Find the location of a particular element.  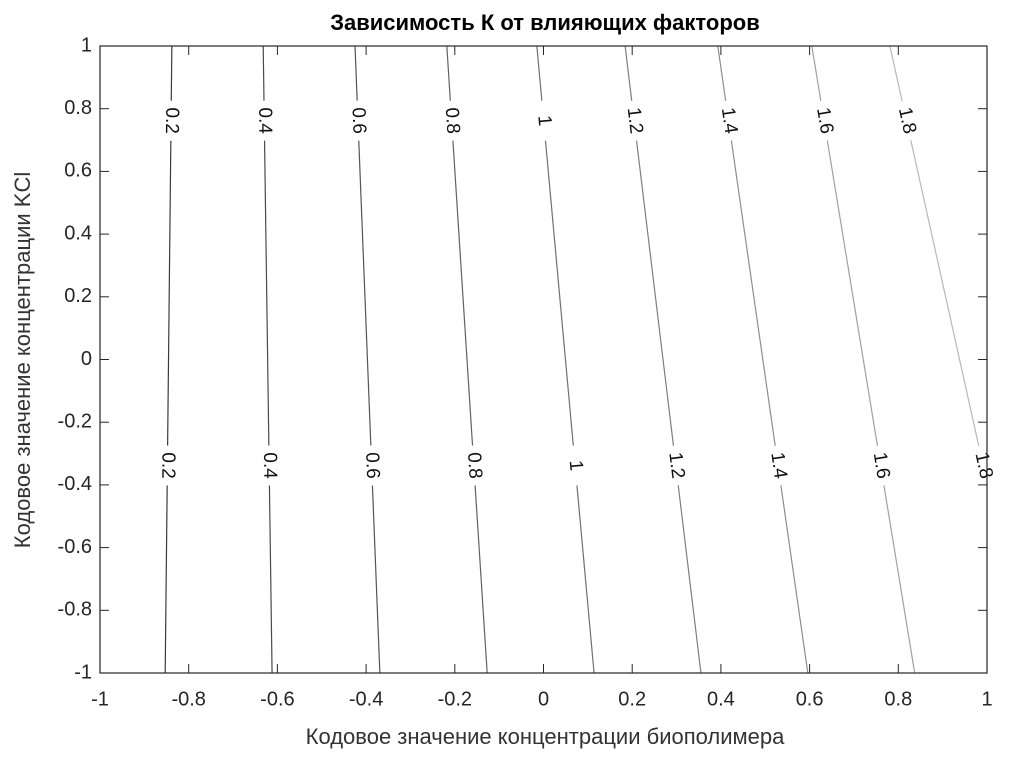

y-tick-label: 0 is located at coordinates (86, 359).